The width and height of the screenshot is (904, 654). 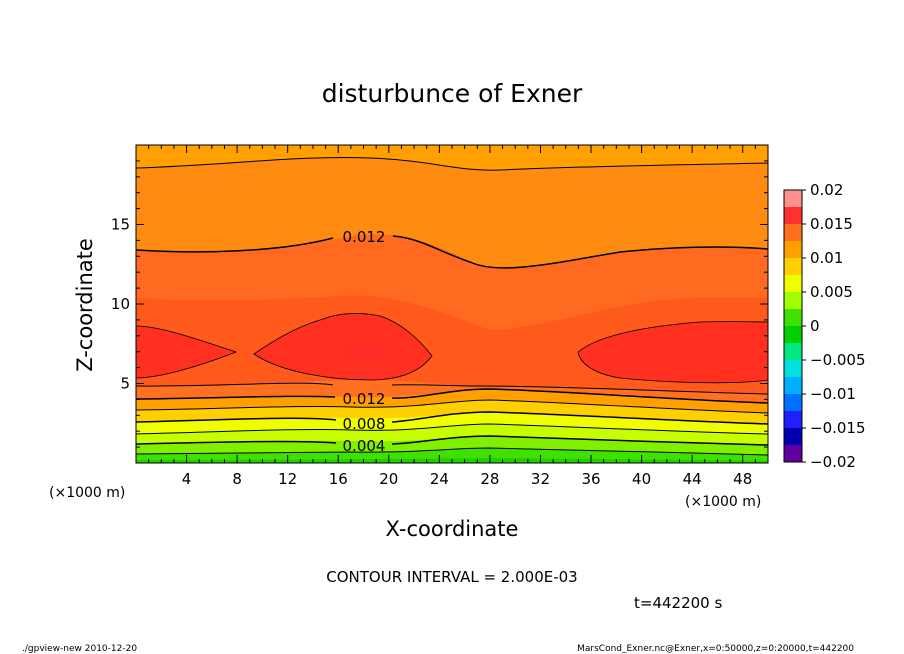 I want to click on colorbar-tick-label: 0.01, so click(x=826, y=258).